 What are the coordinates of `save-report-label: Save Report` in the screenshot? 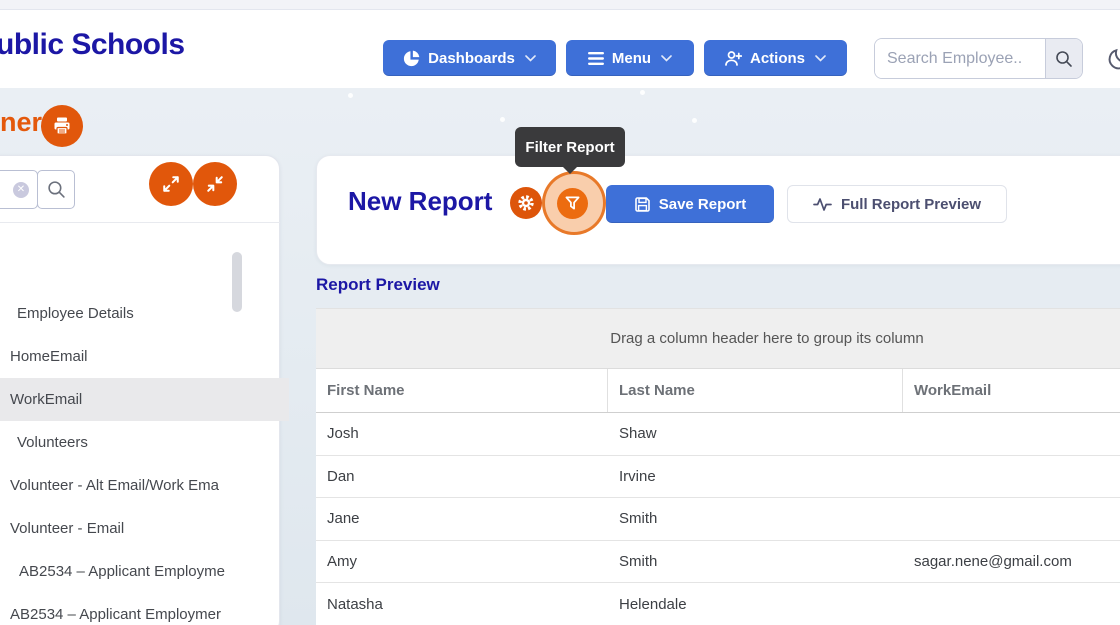 It's located at (702, 204).